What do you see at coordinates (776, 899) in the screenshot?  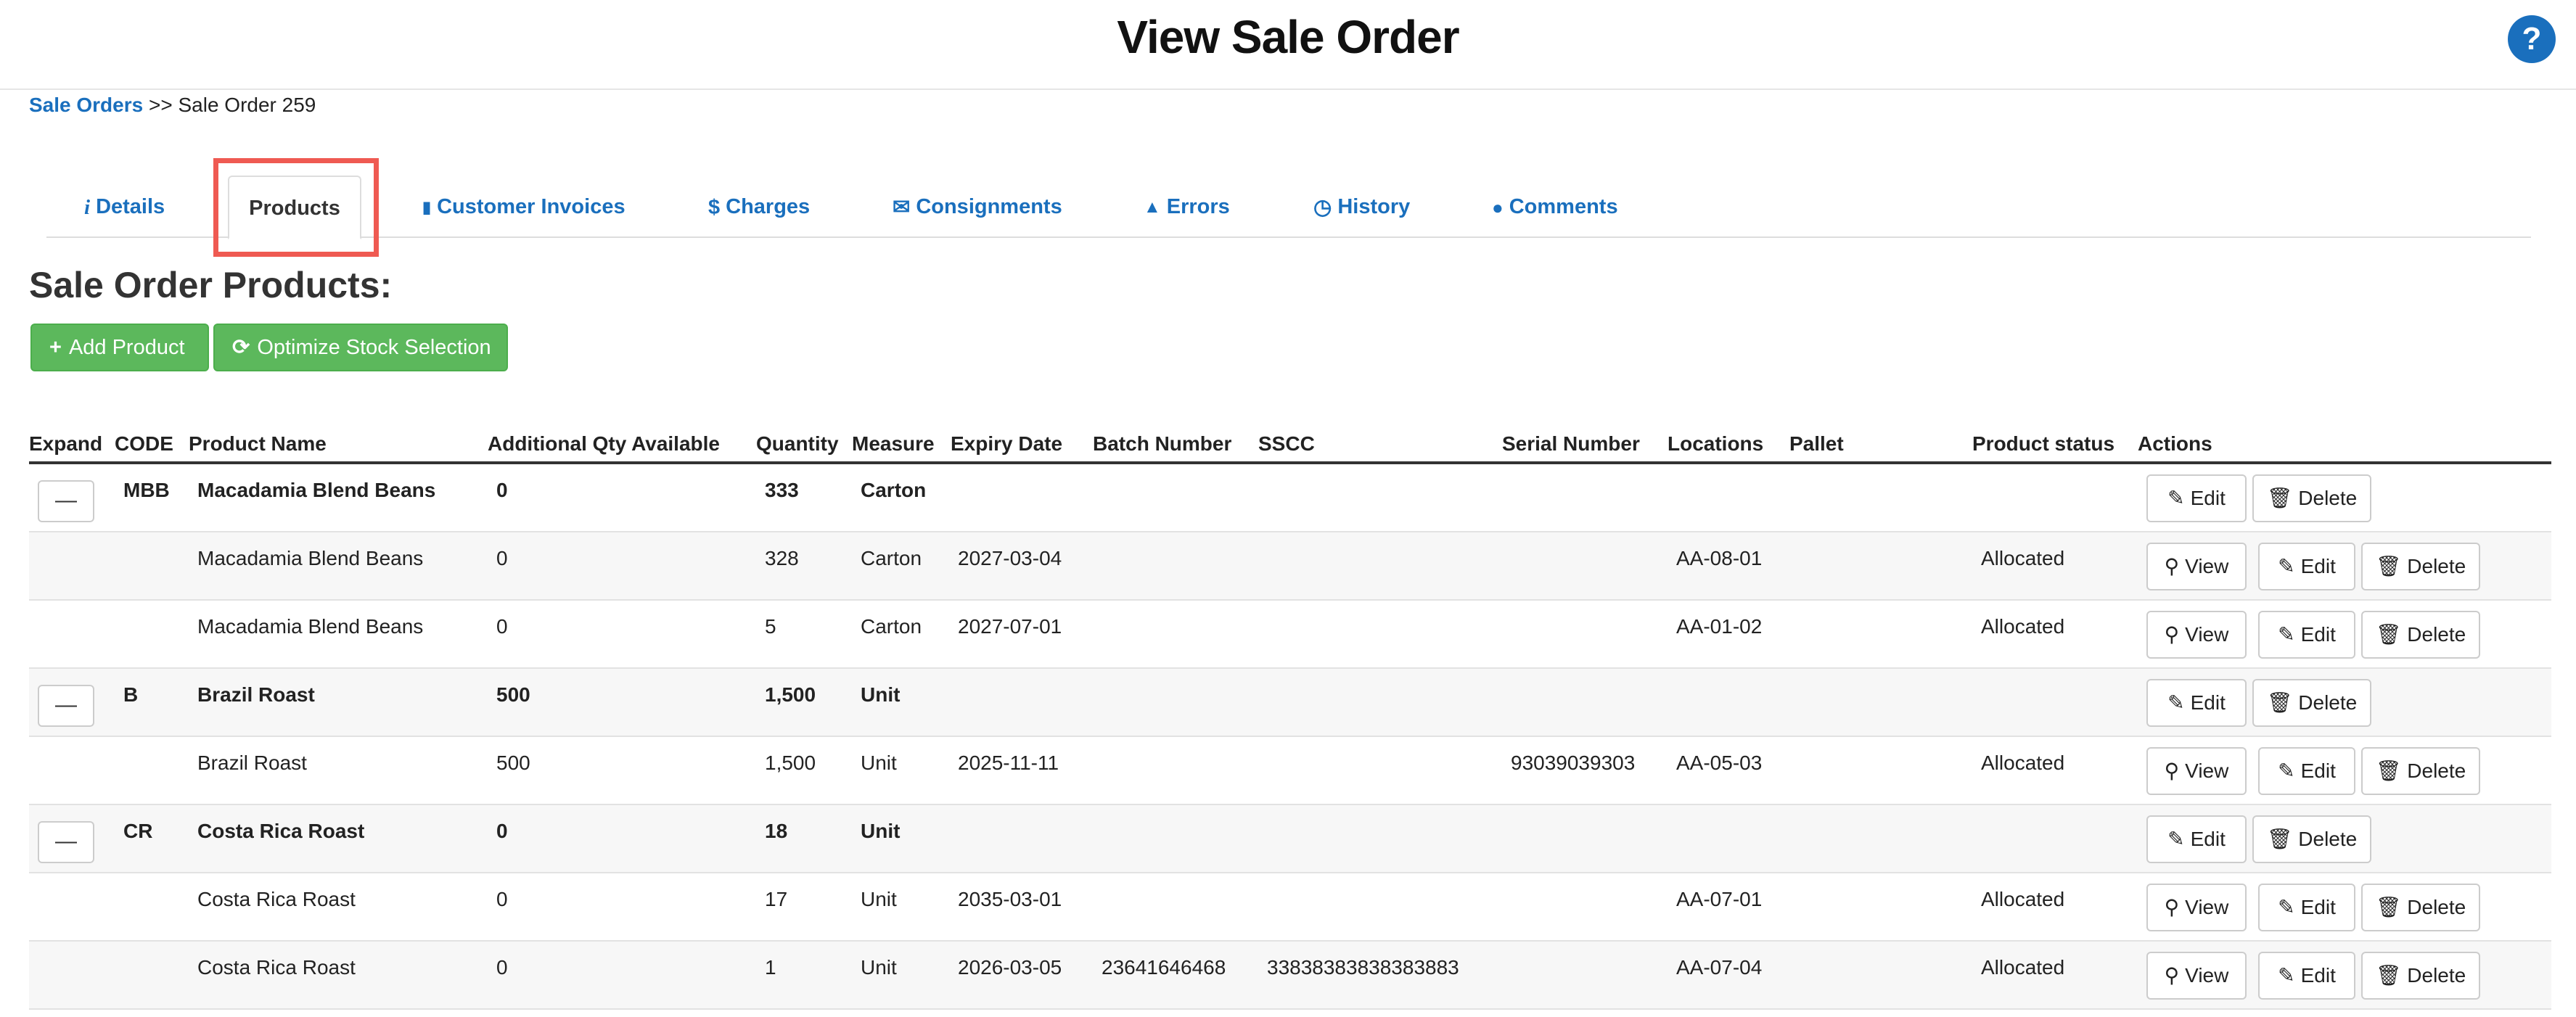 I see `quantity-cell: 17` at bounding box center [776, 899].